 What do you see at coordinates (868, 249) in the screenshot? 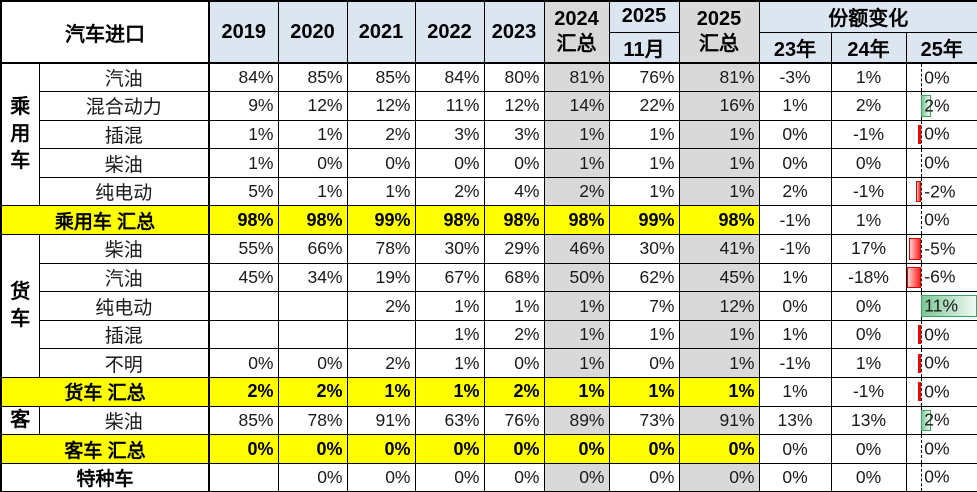
I see `share-value-cell: 17%` at bounding box center [868, 249].